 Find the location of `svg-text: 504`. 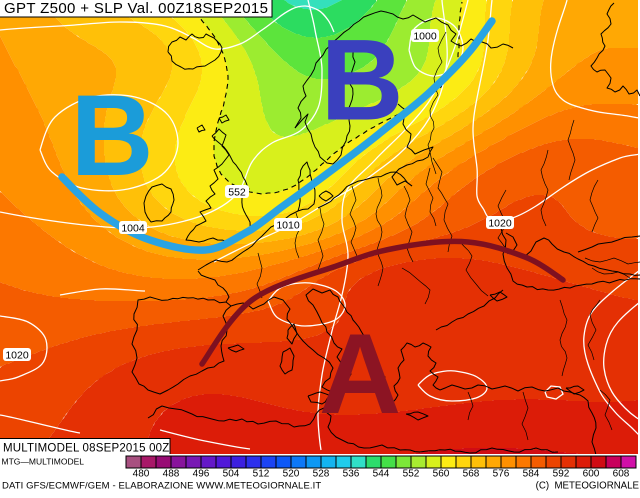

svg-text: 504 is located at coordinates (231, 474).